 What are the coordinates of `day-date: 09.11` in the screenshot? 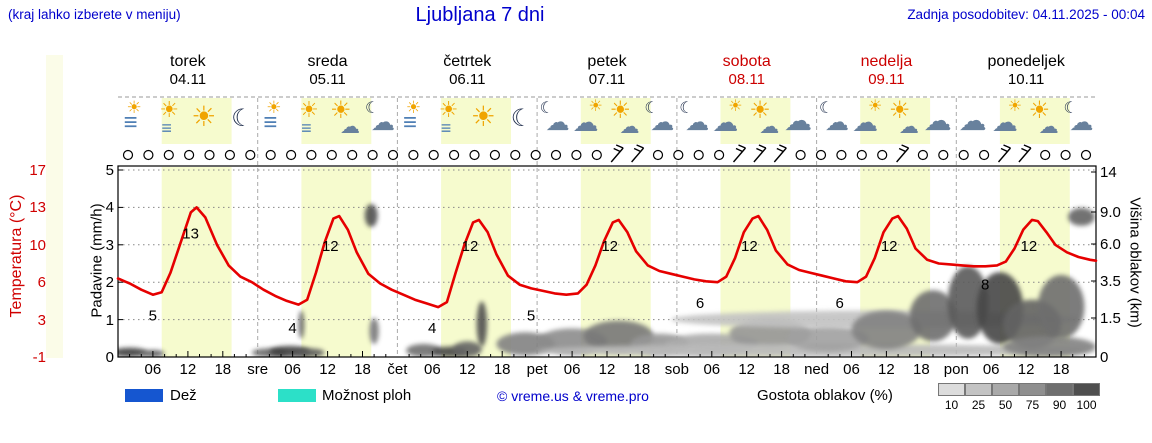 It's located at (886, 80).